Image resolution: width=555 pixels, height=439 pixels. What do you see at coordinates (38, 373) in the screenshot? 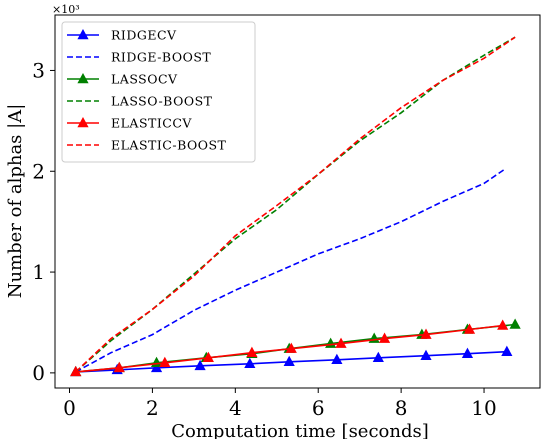
I see `y-tick-label: 0` at bounding box center [38, 373].